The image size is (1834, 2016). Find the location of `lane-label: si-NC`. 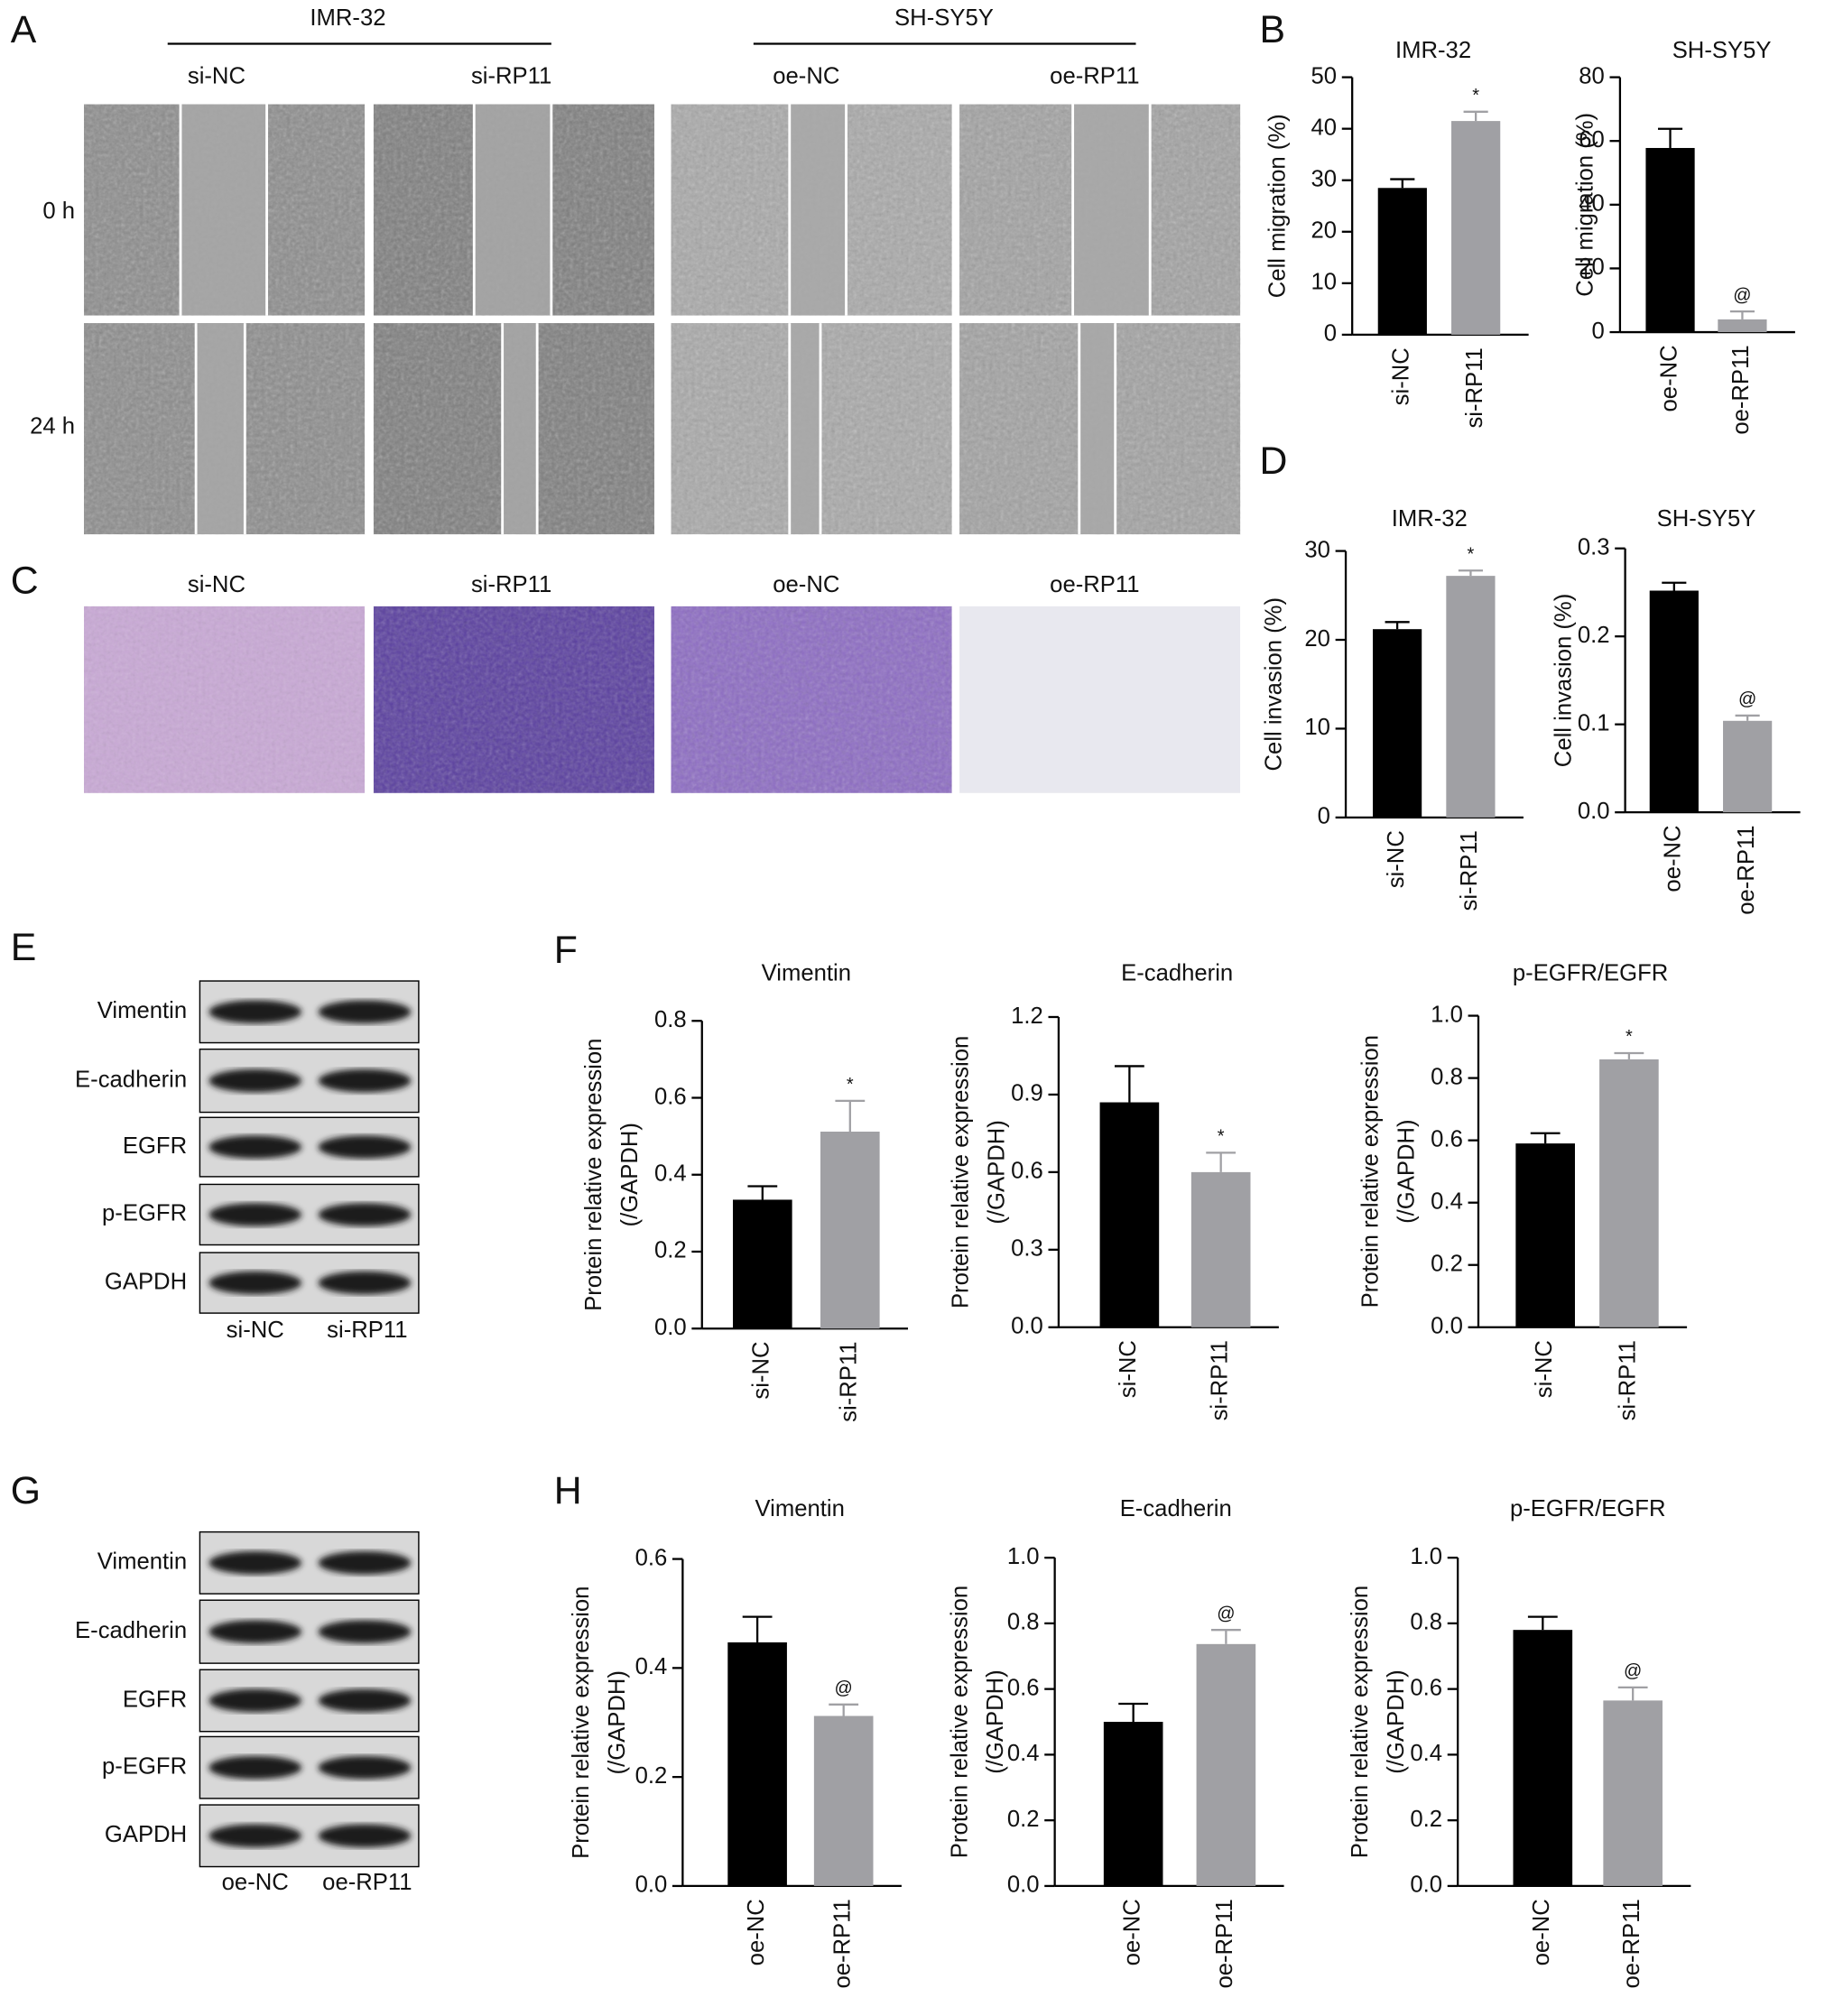

lane-label: si-NC is located at coordinates (255, 1330).